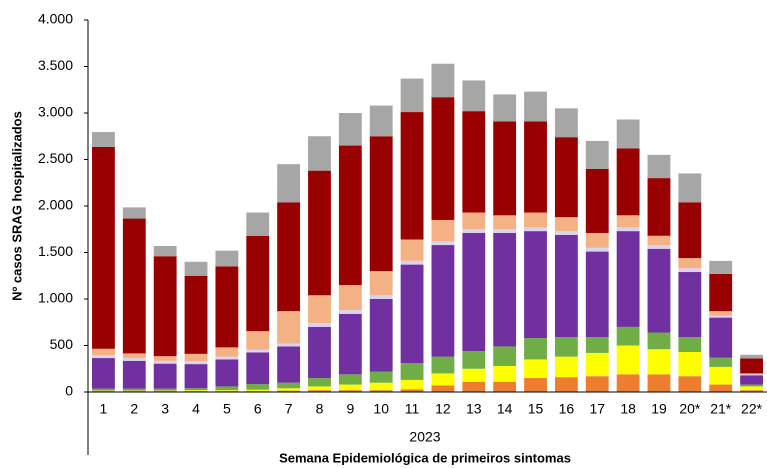 The width and height of the screenshot is (767, 468). Describe the element at coordinates (628, 409) in the screenshot. I see `x-tick-label: 18` at that location.